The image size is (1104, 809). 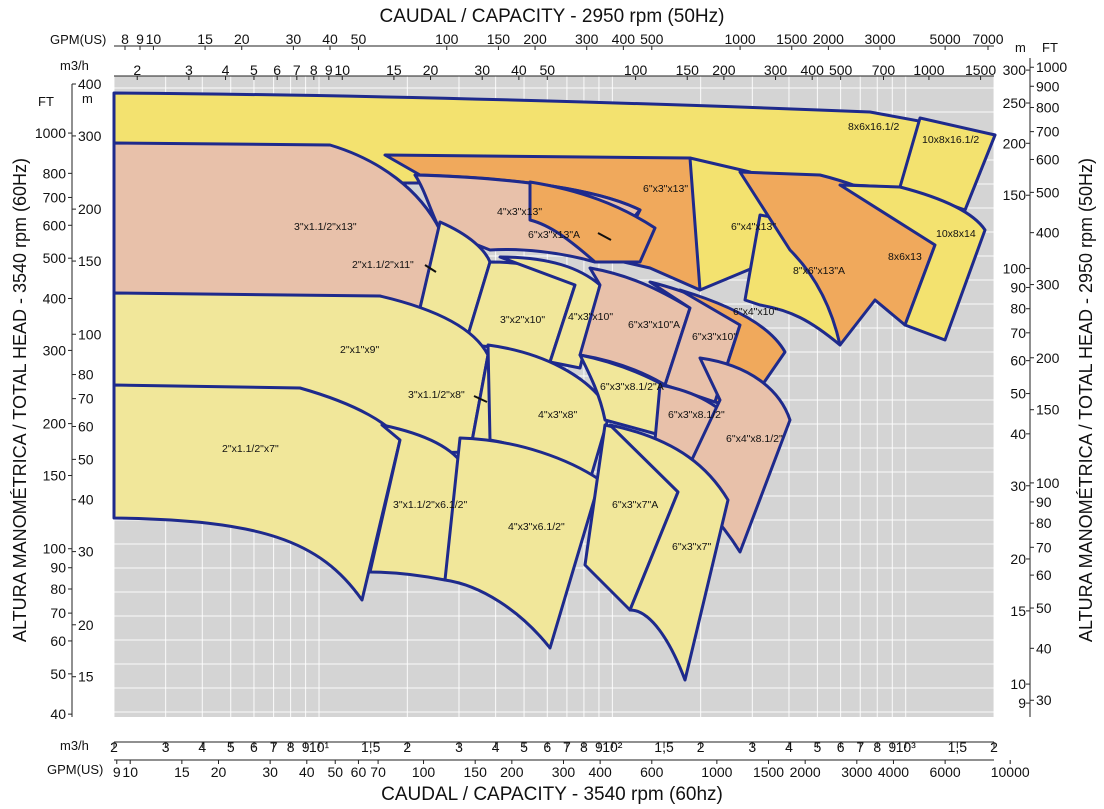 What do you see at coordinates (430, 505) in the screenshot?
I see `label-3x1-1-2x6-1-2: 3"x1.1/2"x6.1/2"` at bounding box center [430, 505].